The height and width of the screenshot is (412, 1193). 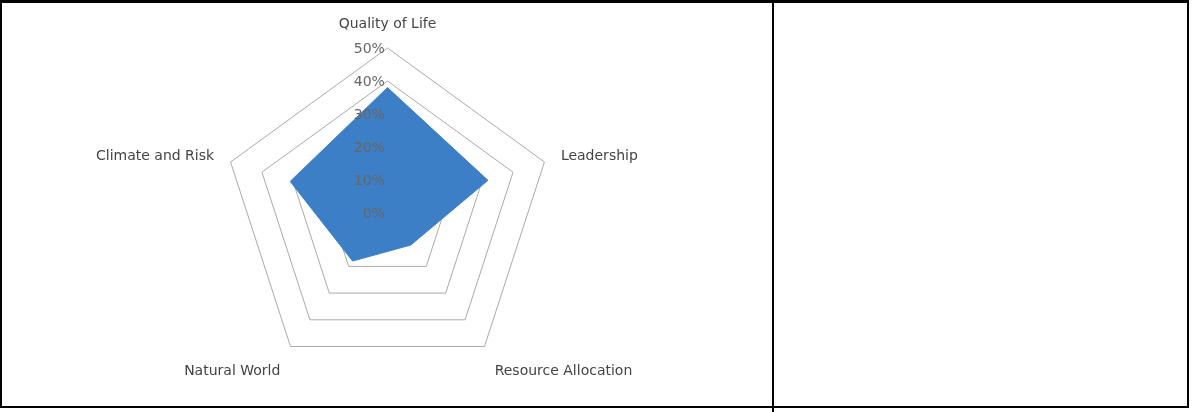 What do you see at coordinates (369, 146) in the screenshot?
I see `y-tick-label: 20%` at bounding box center [369, 146].